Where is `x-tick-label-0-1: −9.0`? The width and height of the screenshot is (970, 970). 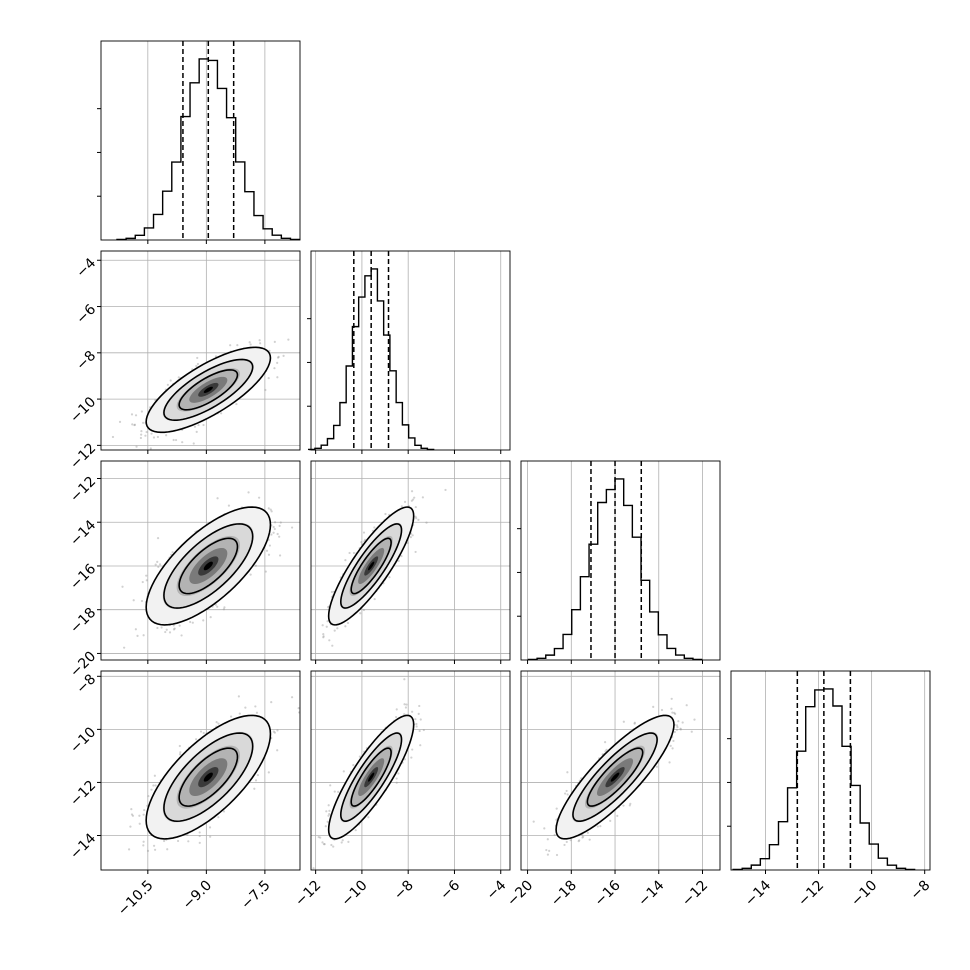 x-tick-label-0-1: −9.0 is located at coordinates (197, 894).